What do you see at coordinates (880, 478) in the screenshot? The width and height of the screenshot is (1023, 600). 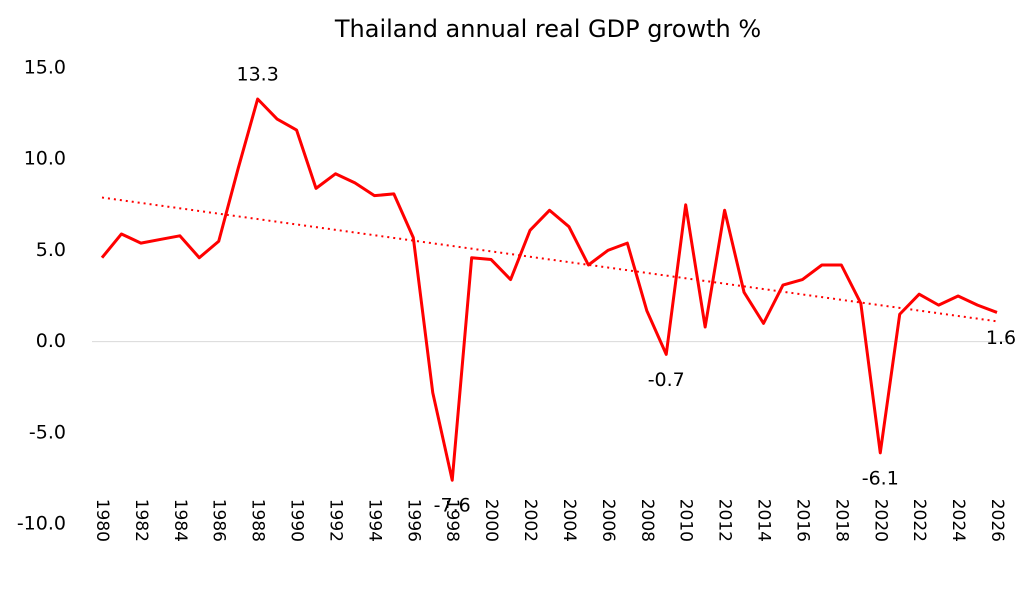 I see `data-label: -6.1` at bounding box center [880, 478].